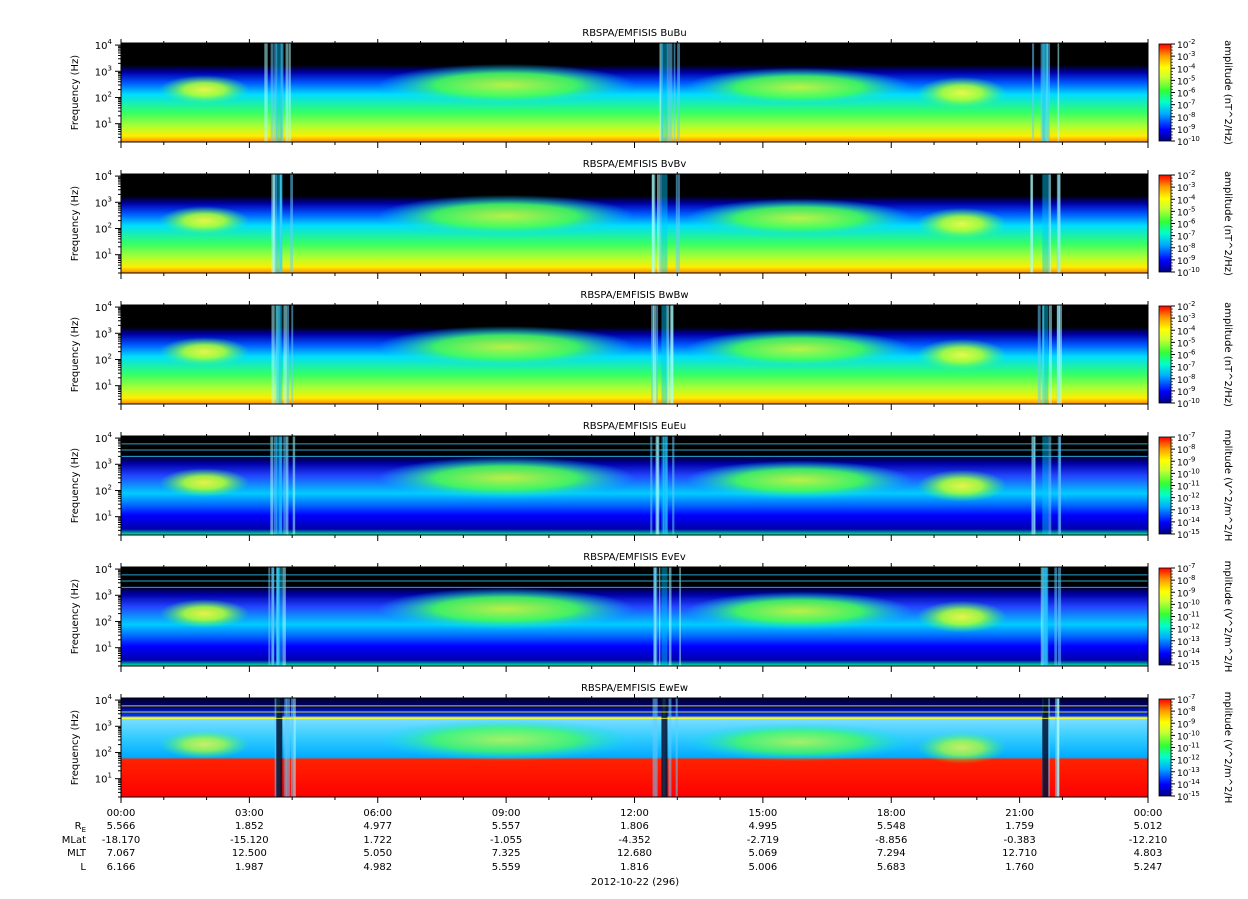 The width and height of the screenshot is (1248, 899). What do you see at coordinates (249, 813) in the screenshot?
I see `x-tick-label: 03:00` at bounding box center [249, 813].